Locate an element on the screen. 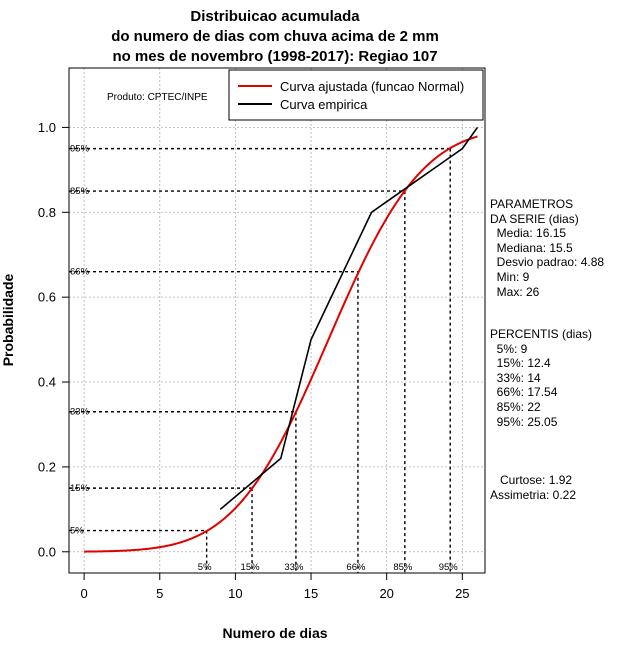 The image size is (640, 660). percentile-label-x: 5% is located at coordinates (205, 567).